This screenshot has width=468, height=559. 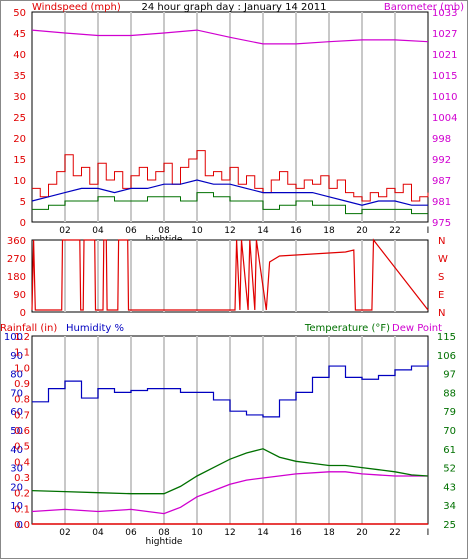 I want to click on rain-tick-label: 1.1, so click(x=22, y=353).